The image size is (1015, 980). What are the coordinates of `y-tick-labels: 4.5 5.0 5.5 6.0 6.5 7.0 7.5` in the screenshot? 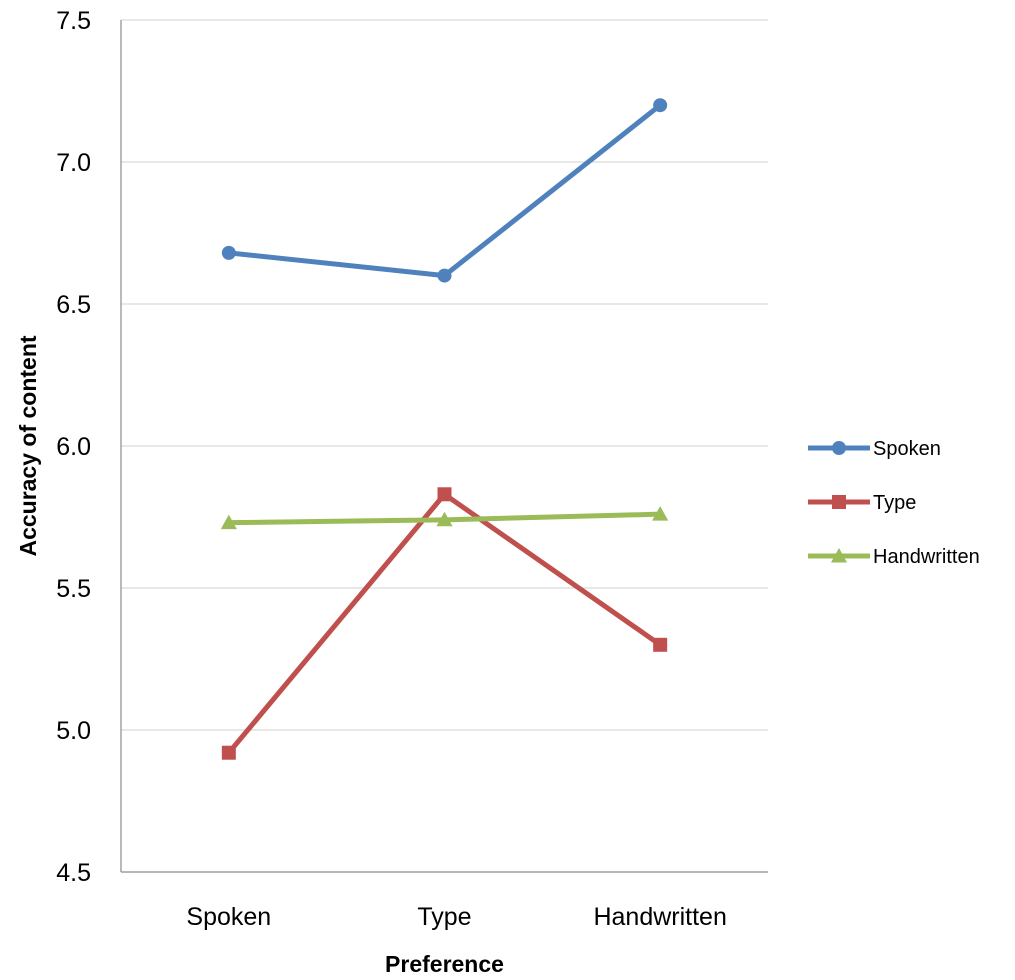 It's located at (73, 447).